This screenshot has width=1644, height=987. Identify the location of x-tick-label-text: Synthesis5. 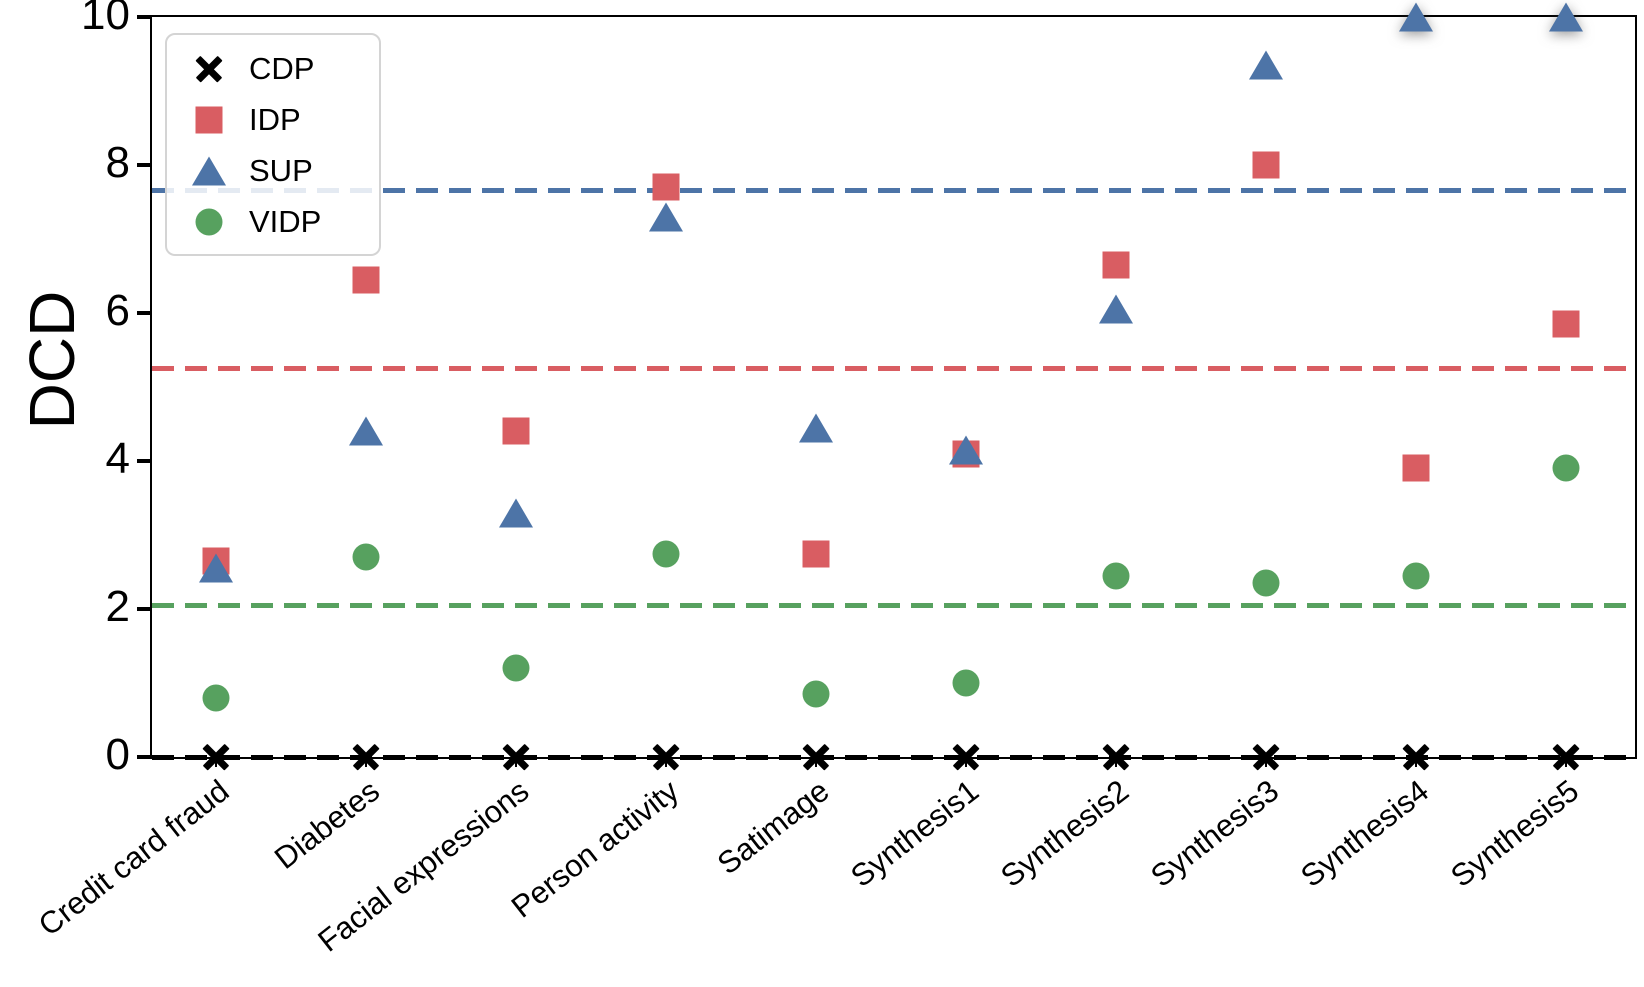
(1515, 833).